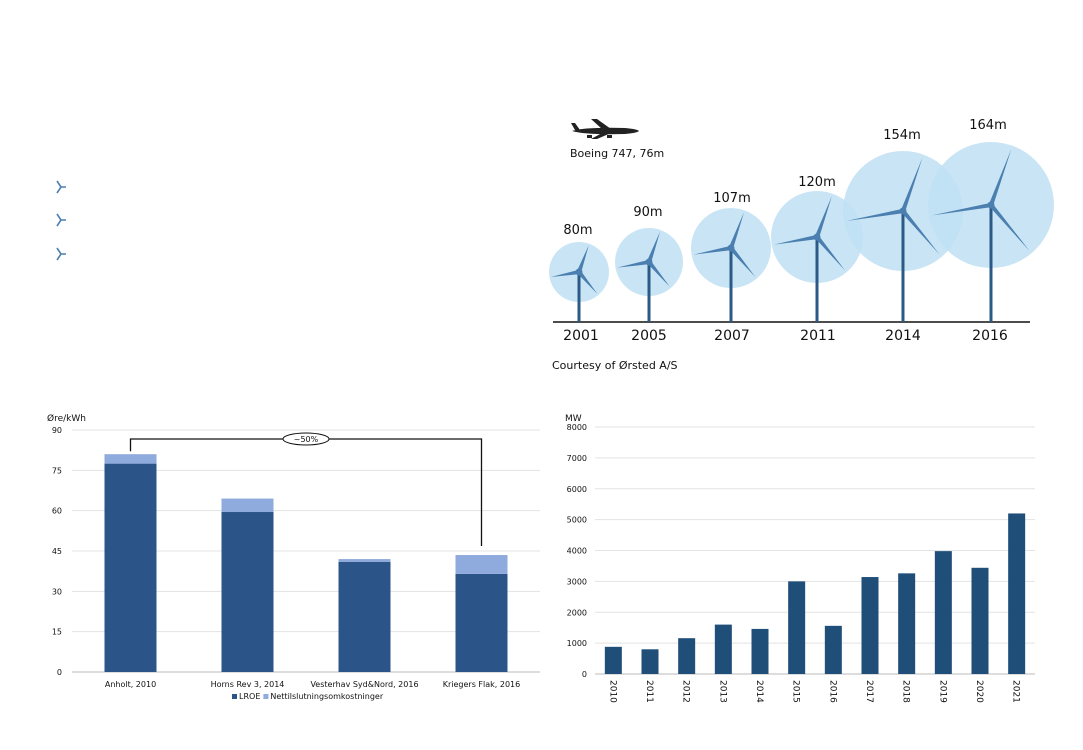 The height and width of the screenshot is (750, 1083). What do you see at coordinates (903, 336) in the screenshot?
I see `turbine-year-label: 2014` at bounding box center [903, 336].